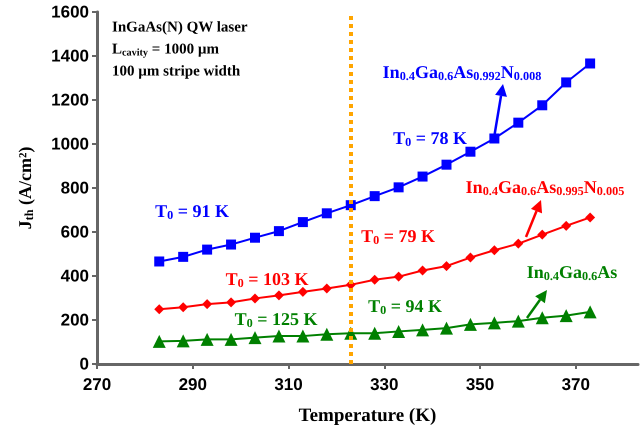 Image resolution: width=640 pixels, height=432 pixels. I want to click on annotation: 100 µm stripe width, so click(176, 72).